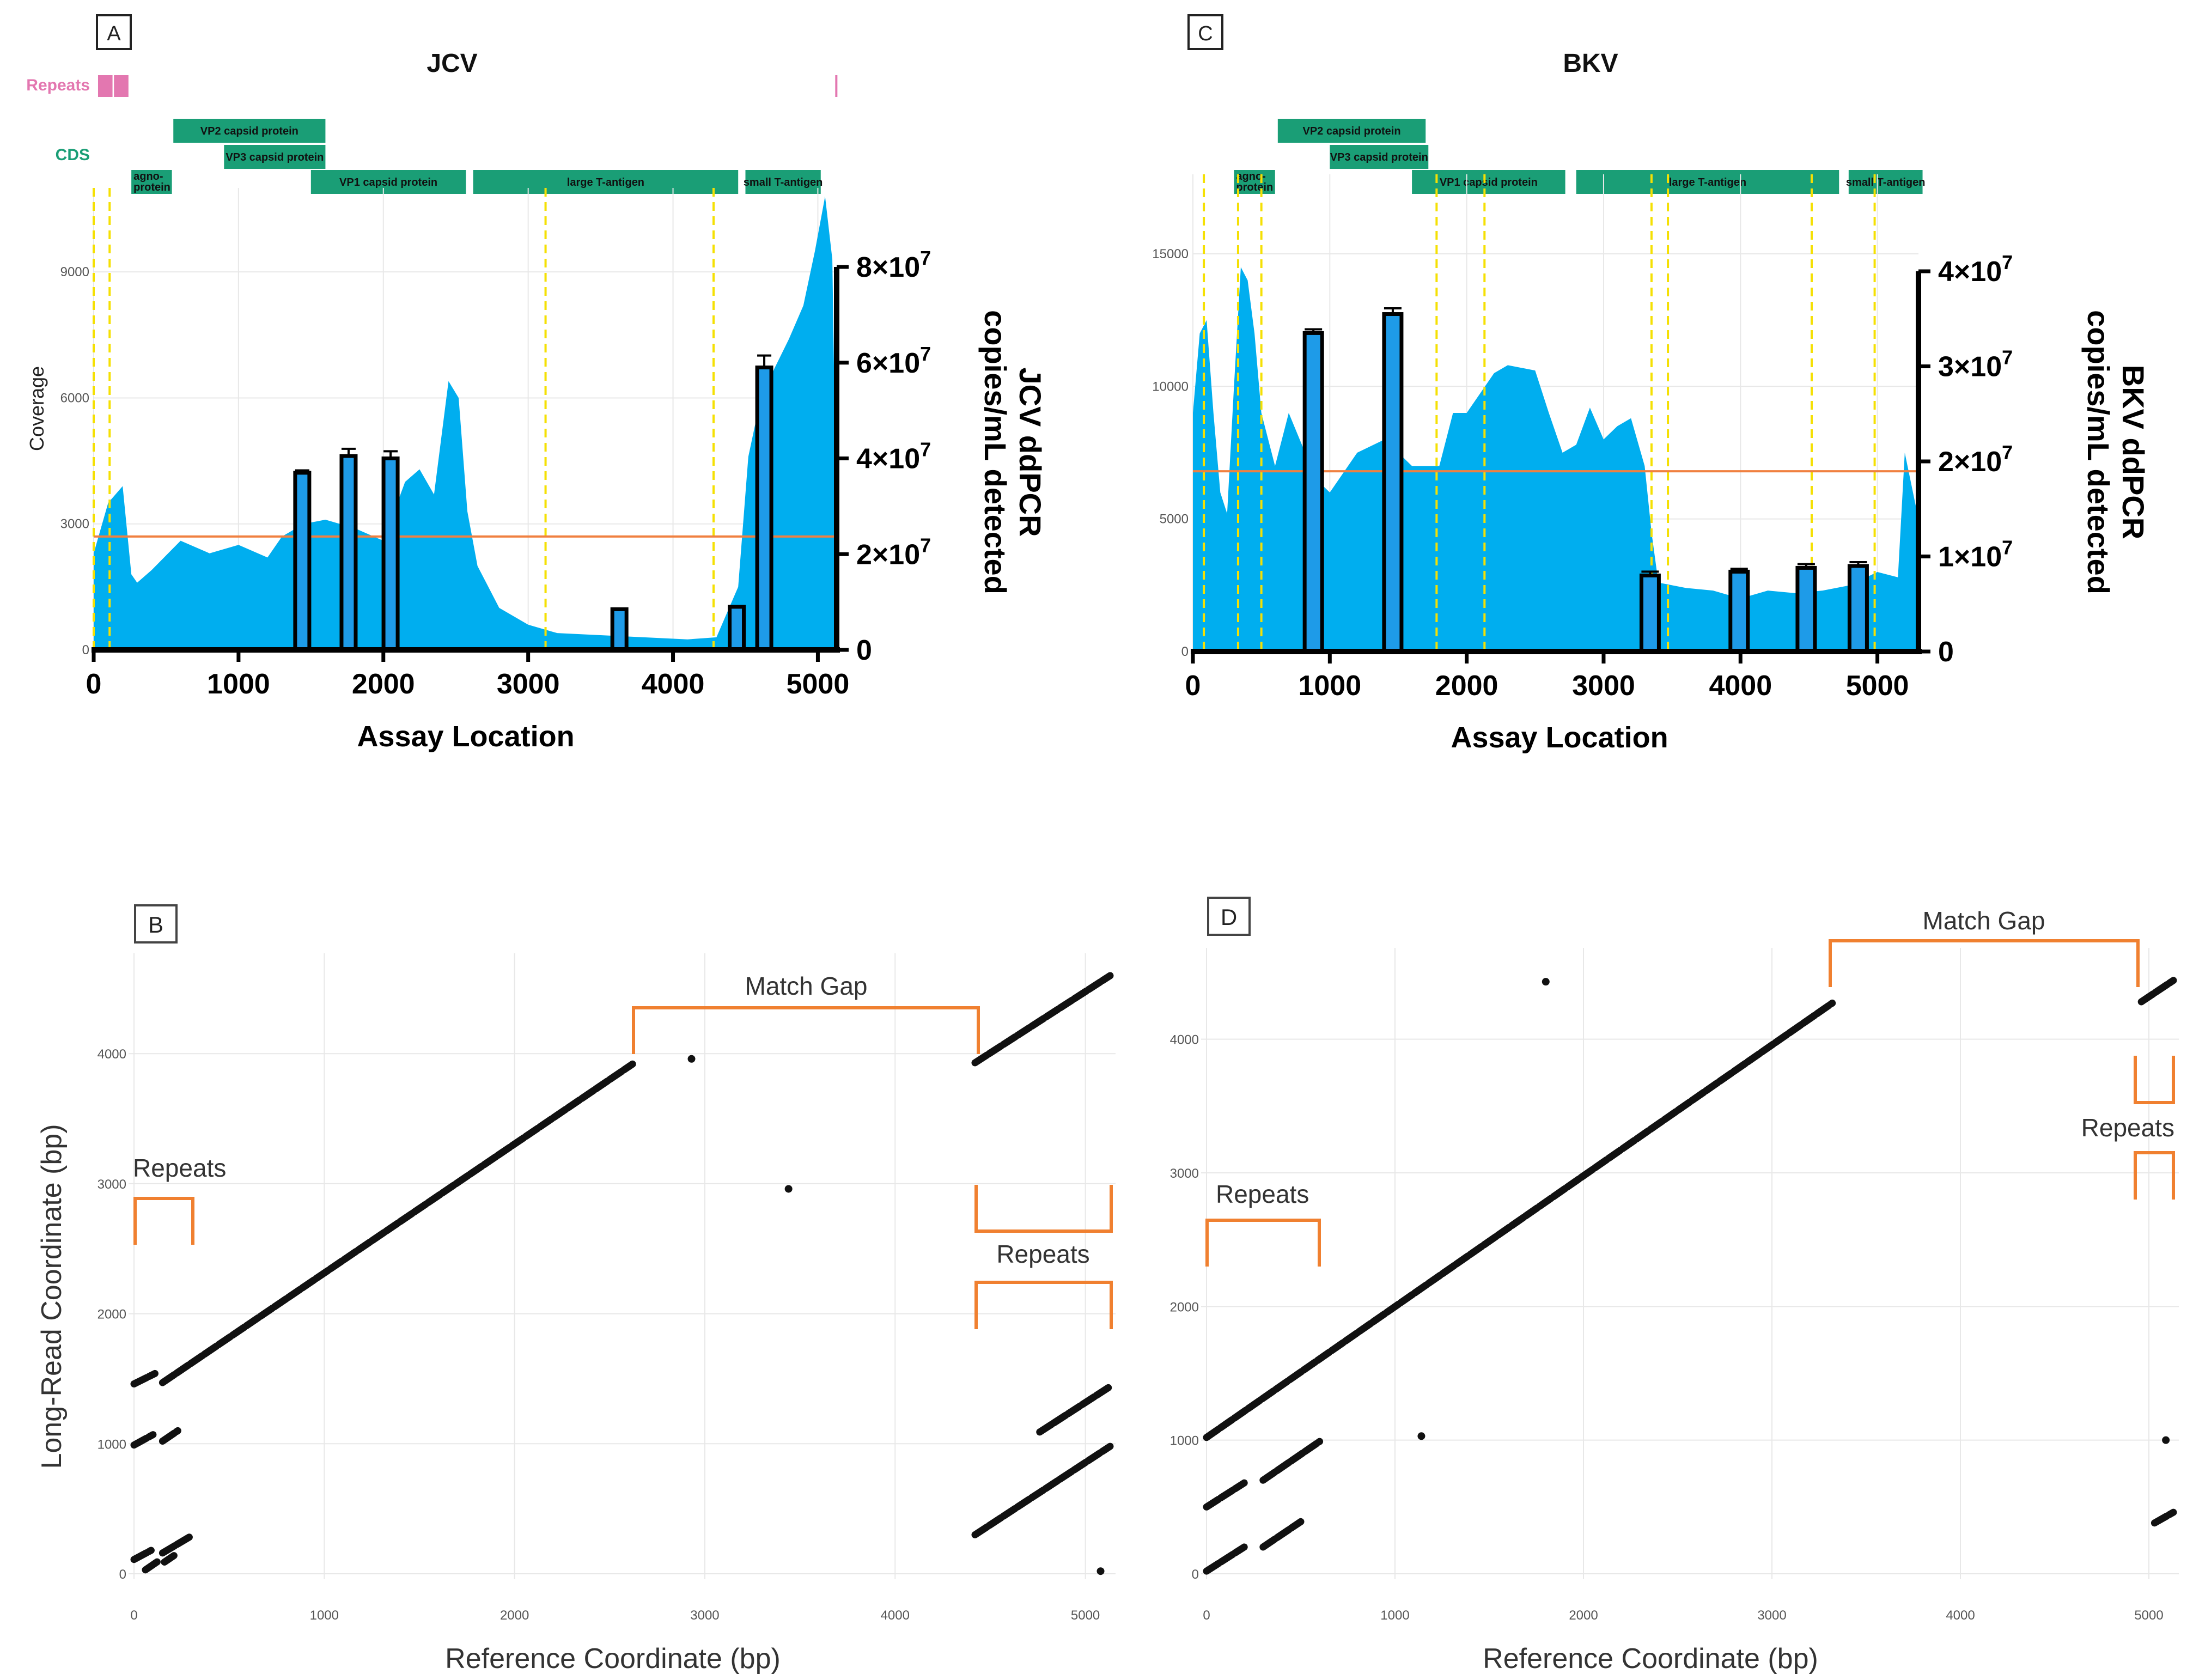 The height and width of the screenshot is (1680, 2187). What do you see at coordinates (533, 503) in the screenshot?
I see `ddpcr-bars-a` at bounding box center [533, 503].